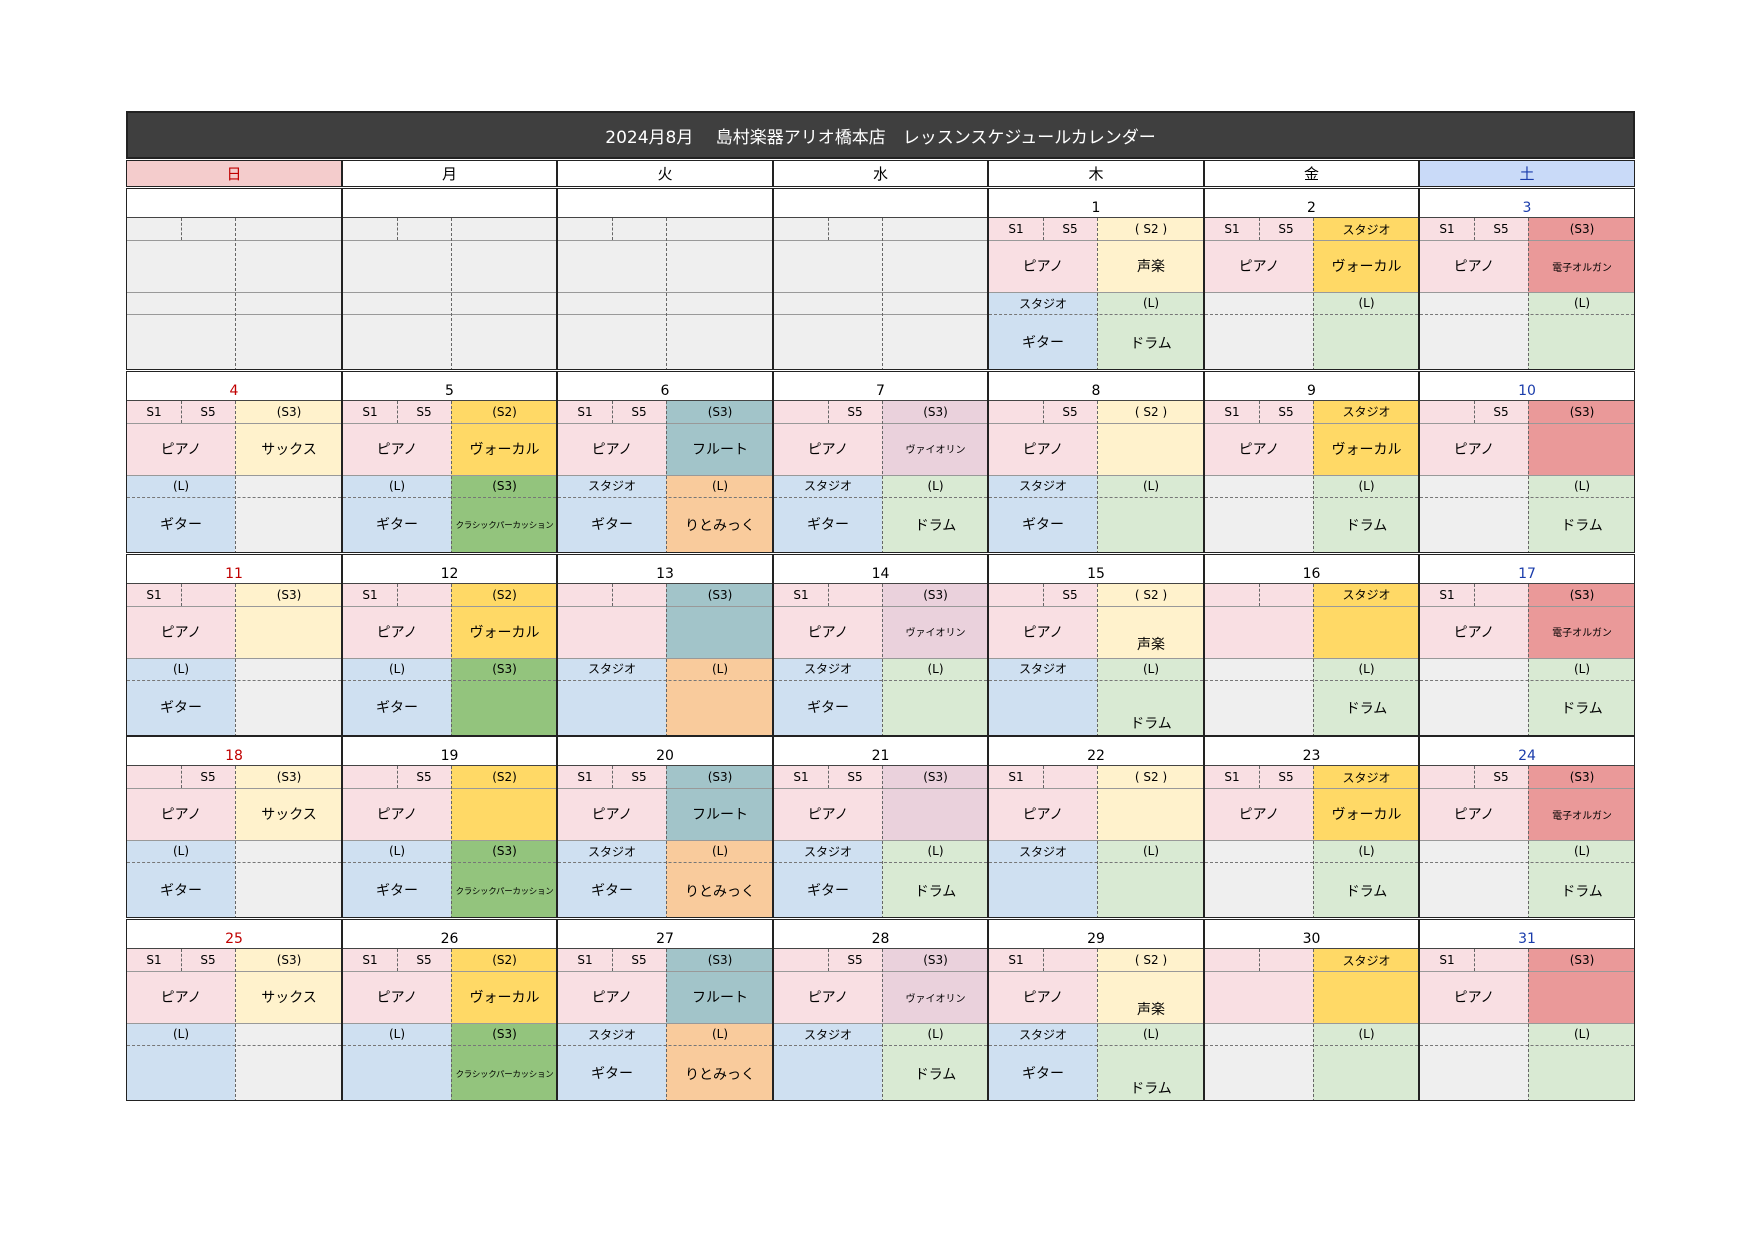 The height and width of the screenshot is (1240, 1755). Describe the element at coordinates (181, 524) in the screenshot. I see `lesson-bottom-left: ギター` at that location.